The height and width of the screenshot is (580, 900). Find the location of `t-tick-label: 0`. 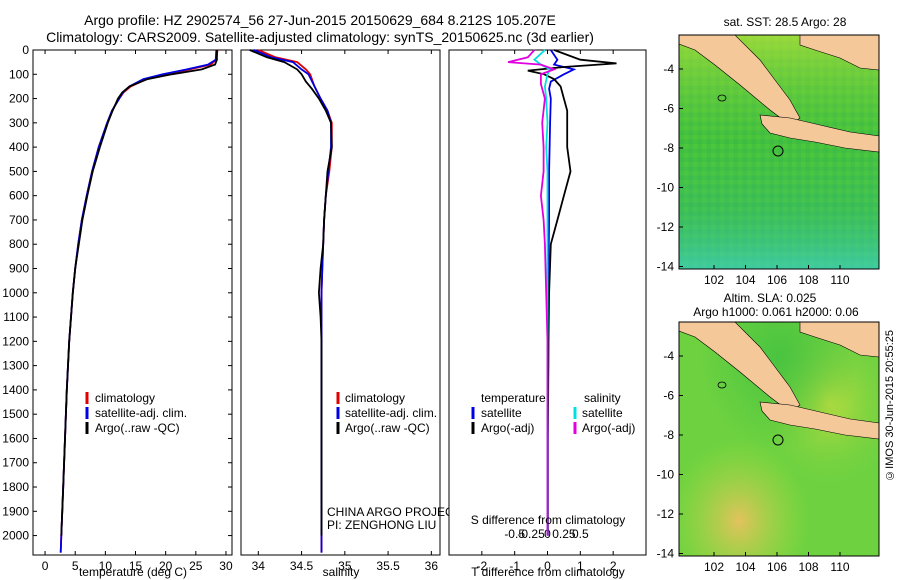

t-tick-label: 0 is located at coordinates (547, 566).